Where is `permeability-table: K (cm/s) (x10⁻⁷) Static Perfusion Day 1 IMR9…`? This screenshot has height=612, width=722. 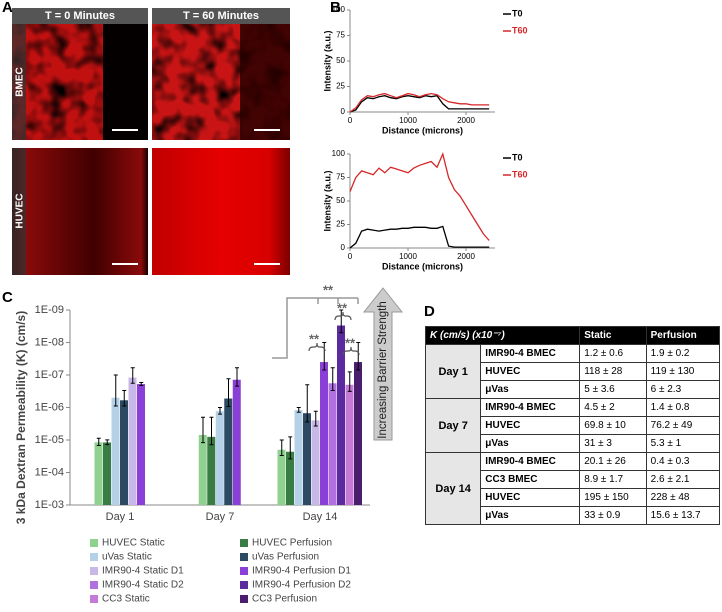 permeability-table: K (cm/s) (x10⁻⁷) Static Perfusion Day 1 IMR9… is located at coordinates (572, 425).